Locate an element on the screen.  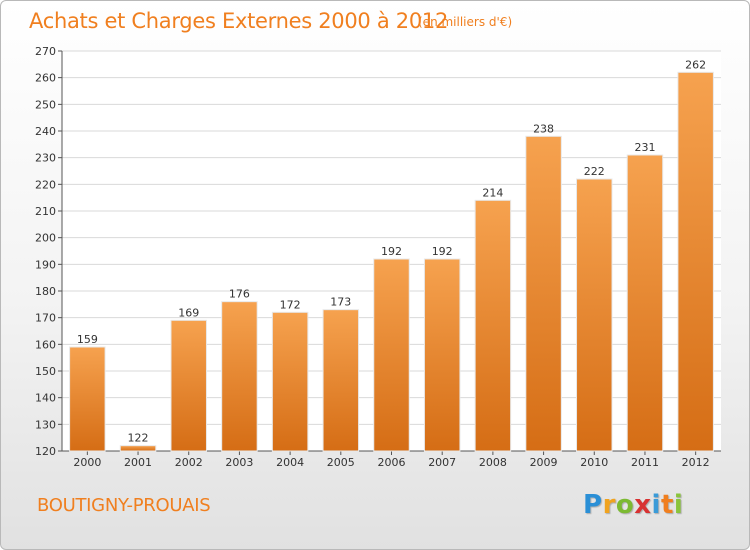
data-label-2006: 192 is located at coordinates (391, 251).